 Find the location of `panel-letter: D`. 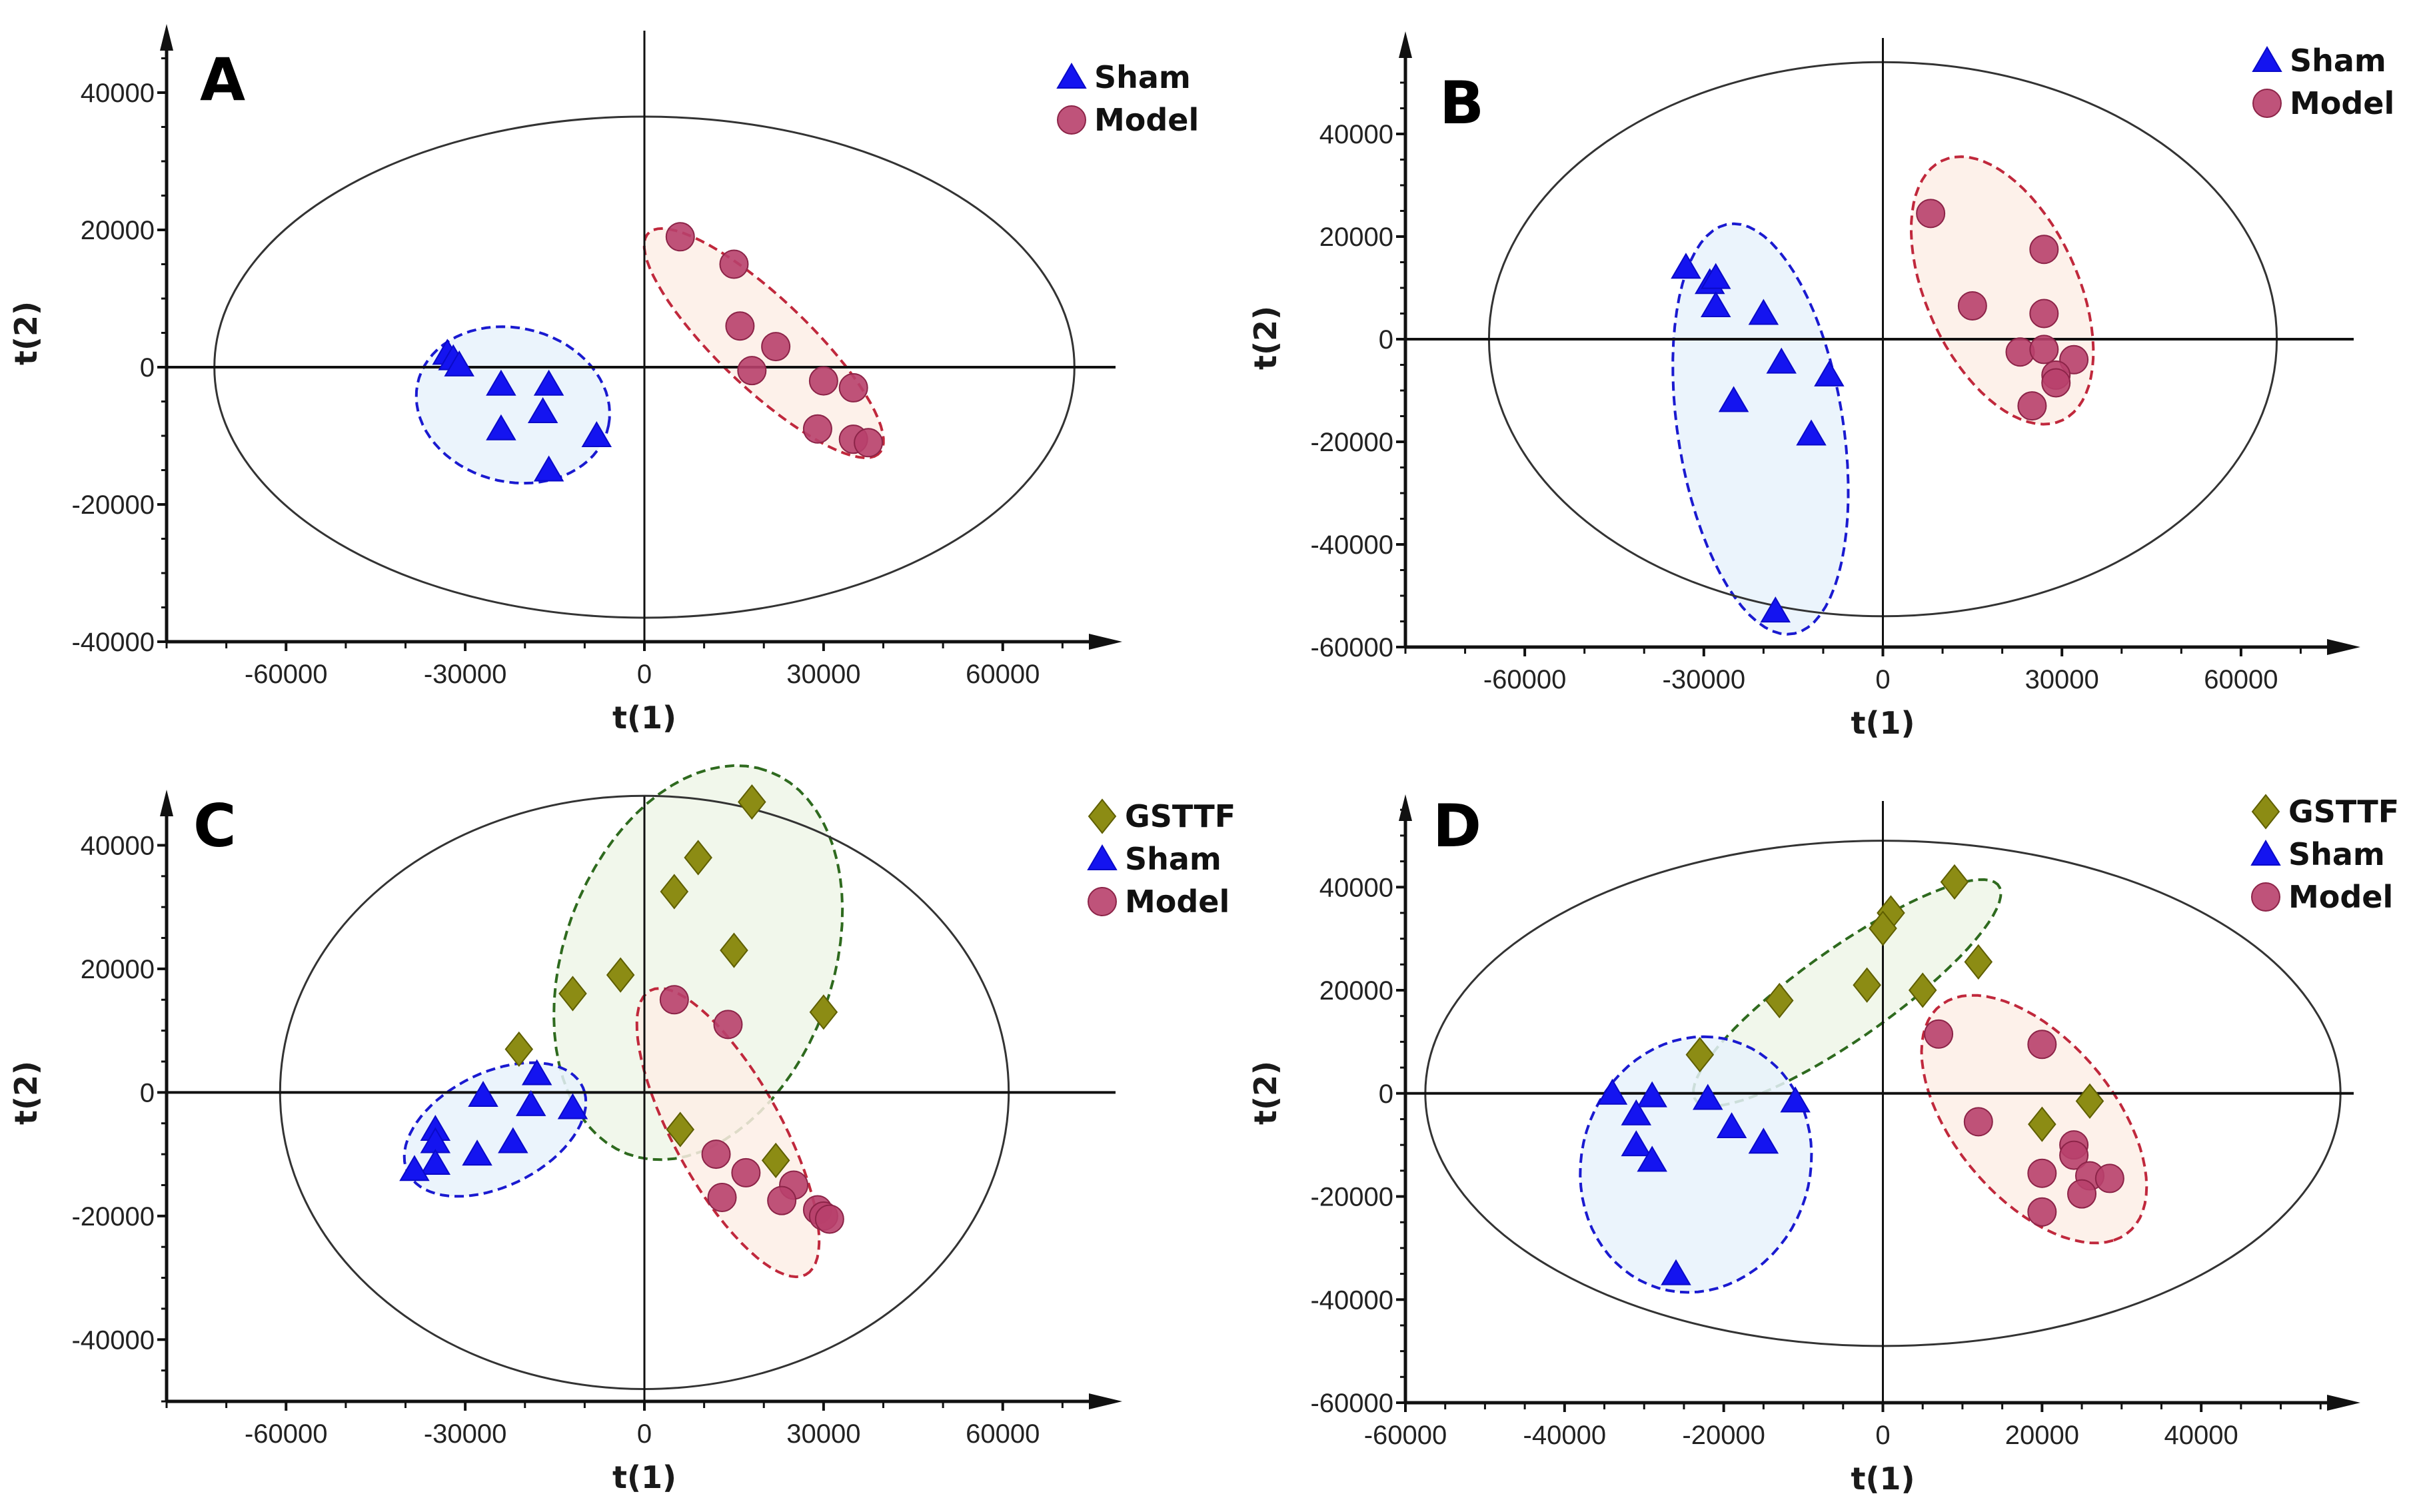

panel-letter: D is located at coordinates (1457, 826).